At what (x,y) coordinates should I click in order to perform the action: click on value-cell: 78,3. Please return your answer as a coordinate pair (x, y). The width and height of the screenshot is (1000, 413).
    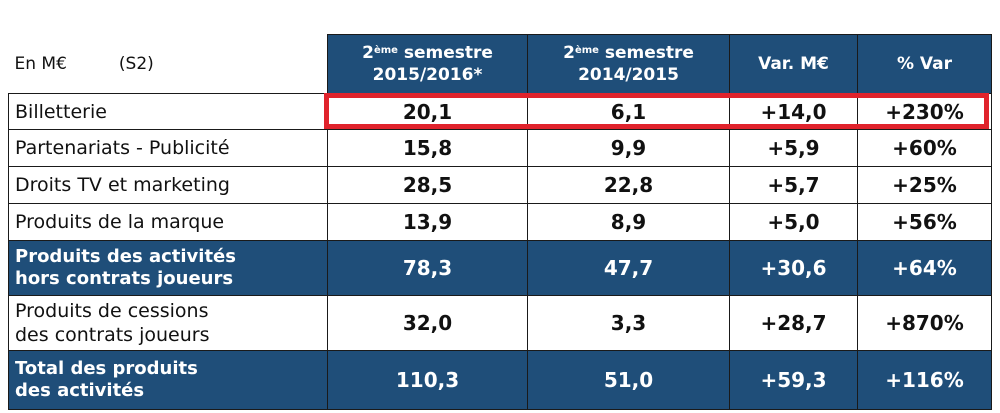
    Looking at the image, I should click on (427, 268).